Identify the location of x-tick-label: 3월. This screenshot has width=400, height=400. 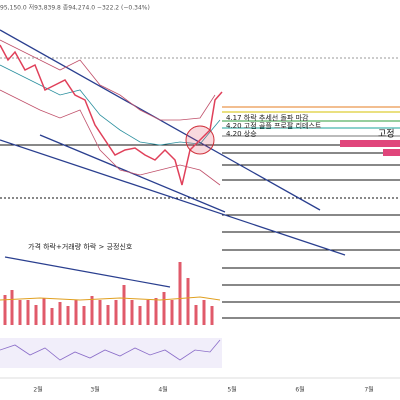
(94, 390).